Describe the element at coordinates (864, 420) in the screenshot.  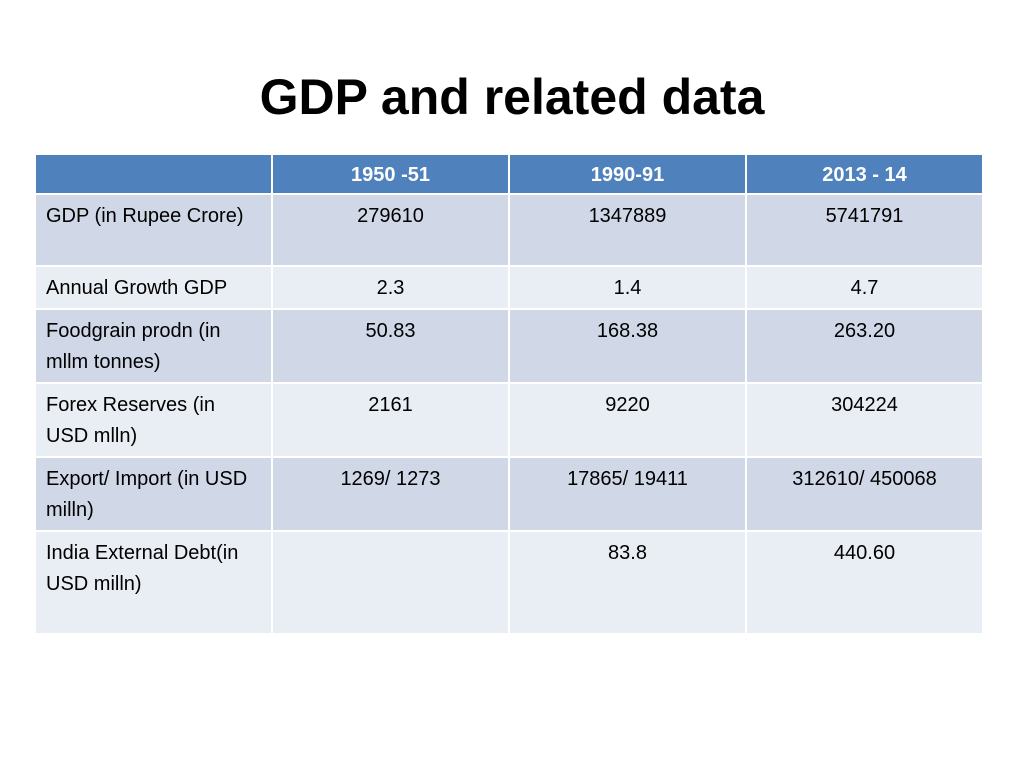
I see `table-cell: 304224` at that location.